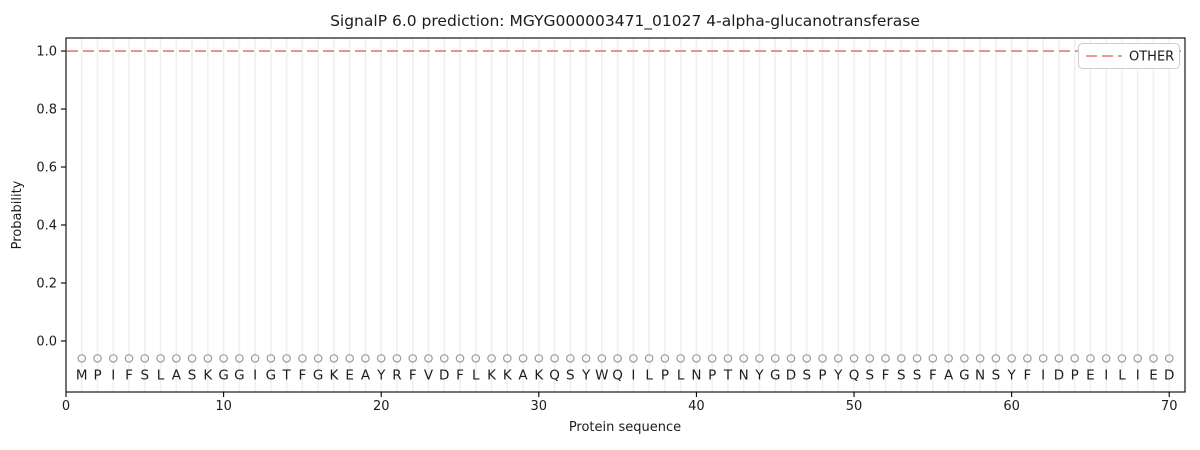 This screenshot has width=1200, height=450. I want to click on y-tick-label: 0.0, so click(46, 341).